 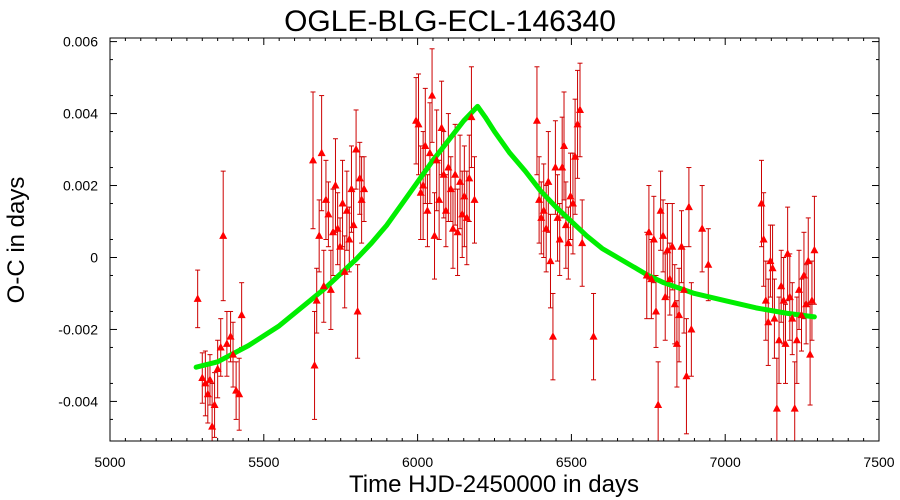 What do you see at coordinates (16, 240) in the screenshot?
I see `y-axis-label: O-C in days` at bounding box center [16, 240].